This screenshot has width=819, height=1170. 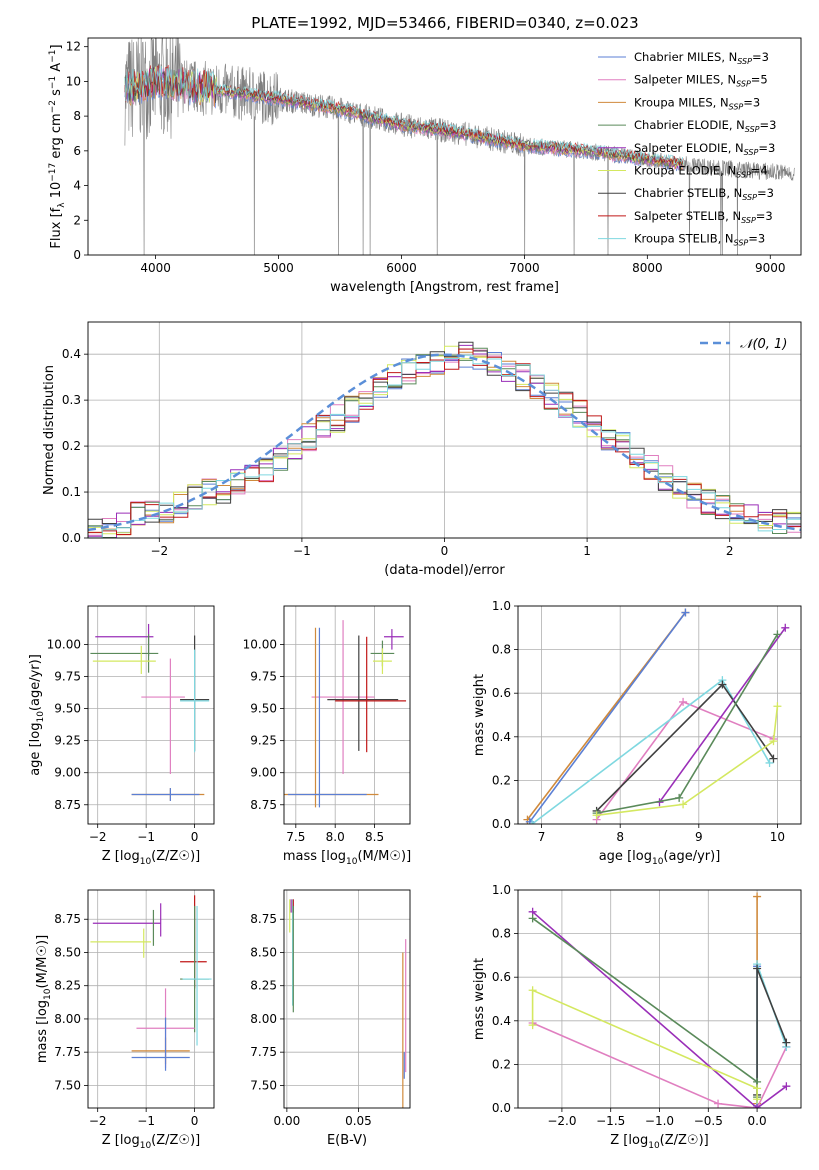 I want to click on x-tick-label: −1.5, so click(x=610, y=1121).